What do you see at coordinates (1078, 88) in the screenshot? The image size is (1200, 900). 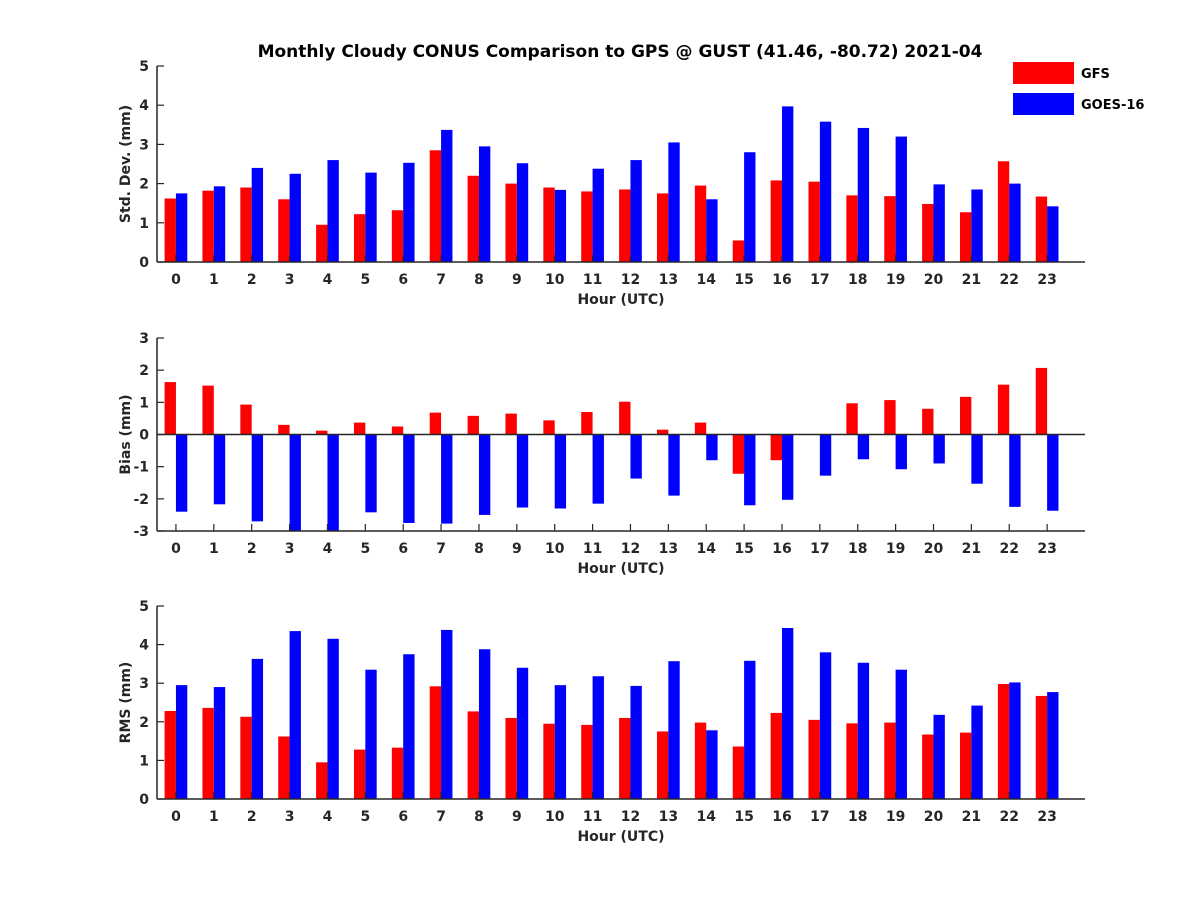 I see `legend: GFS GOES-16` at bounding box center [1078, 88].